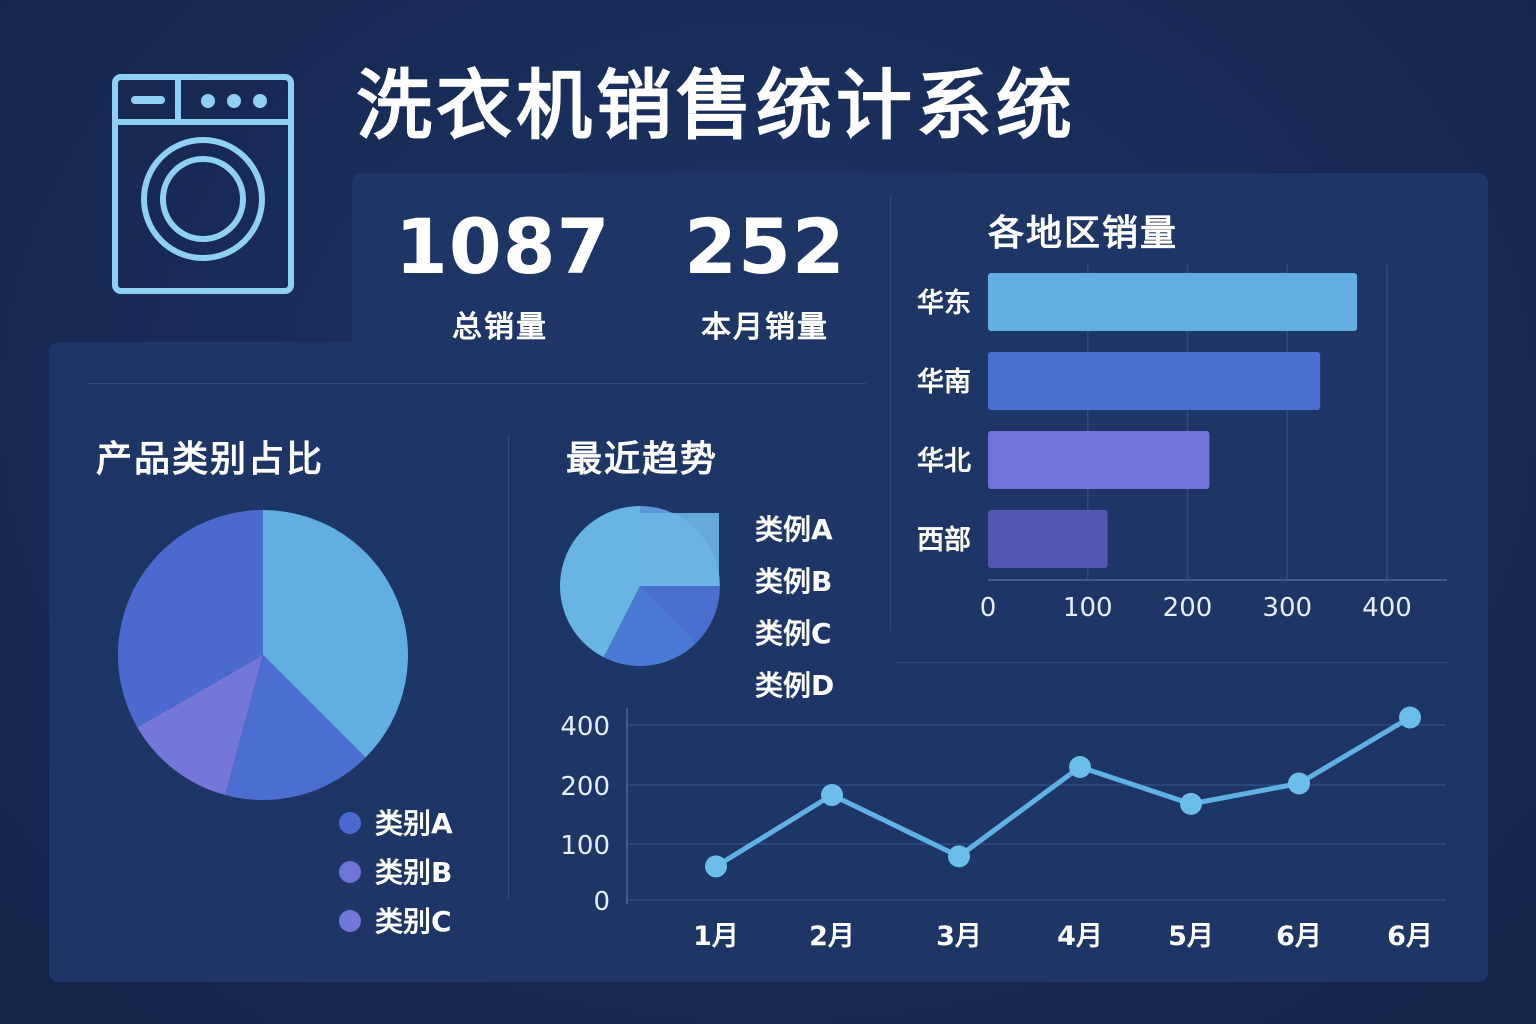 The width and height of the screenshot is (1536, 1024). I want to click on category-pie-chart: 类别A 类别B 类别C, so click(285, 724).